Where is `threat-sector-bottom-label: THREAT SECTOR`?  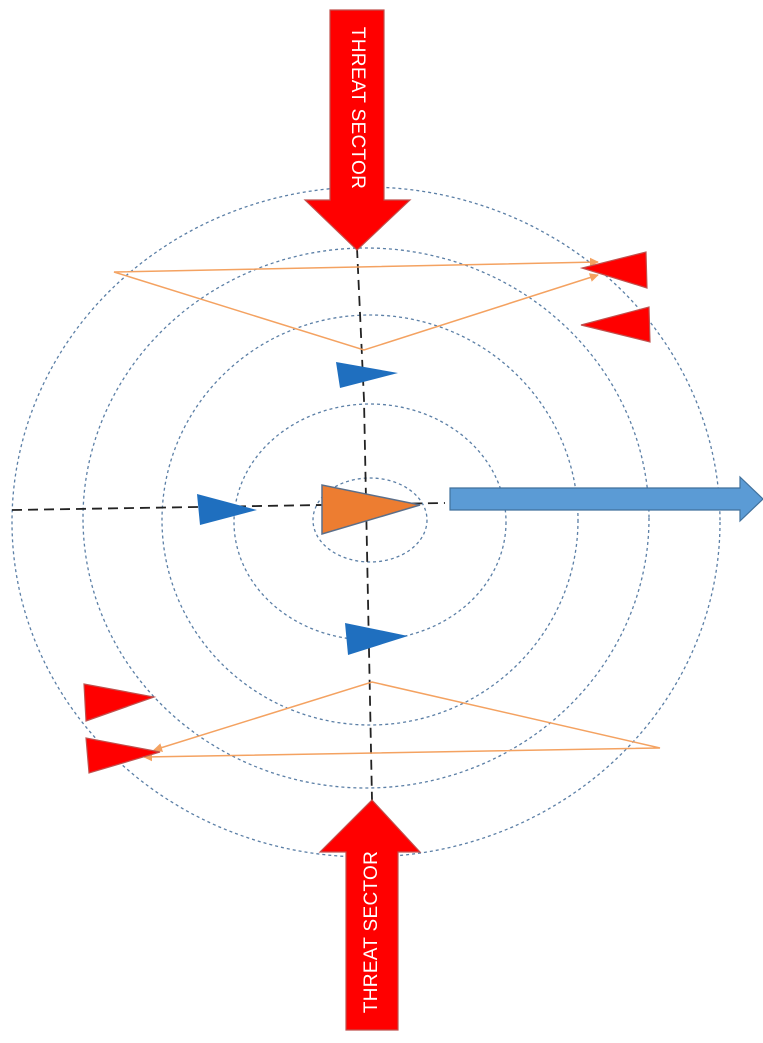
threat-sector-bottom-label: THREAT SECTOR is located at coordinates (371, 932).